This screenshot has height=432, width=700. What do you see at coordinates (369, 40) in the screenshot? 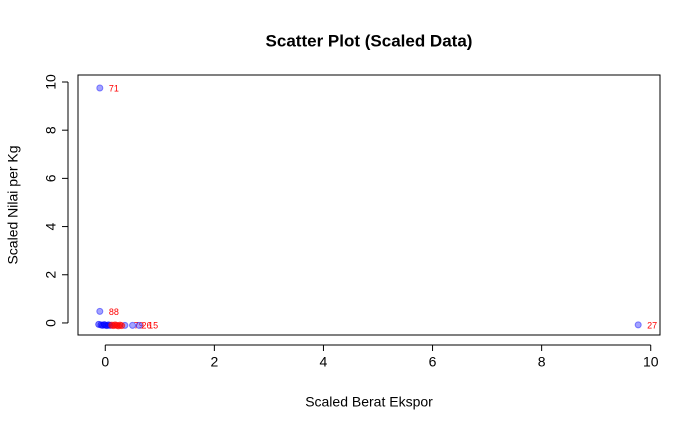
I see `chart-title: Scatter Plot (Scaled Data)` at bounding box center [369, 40].